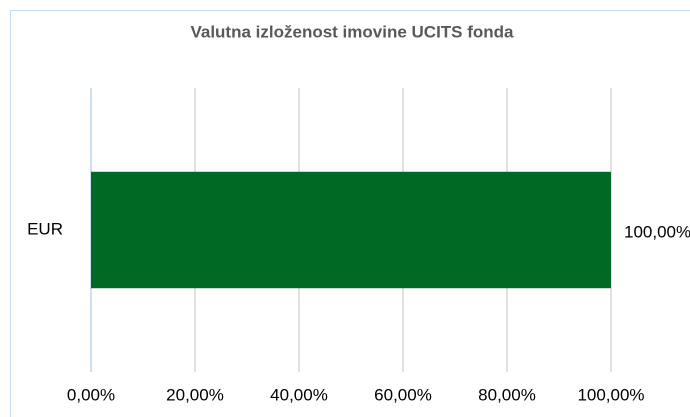 This screenshot has width=690, height=417. I want to click on chart-title: Valutna izloženost imovine UCITS fonda, so click(352, 31).